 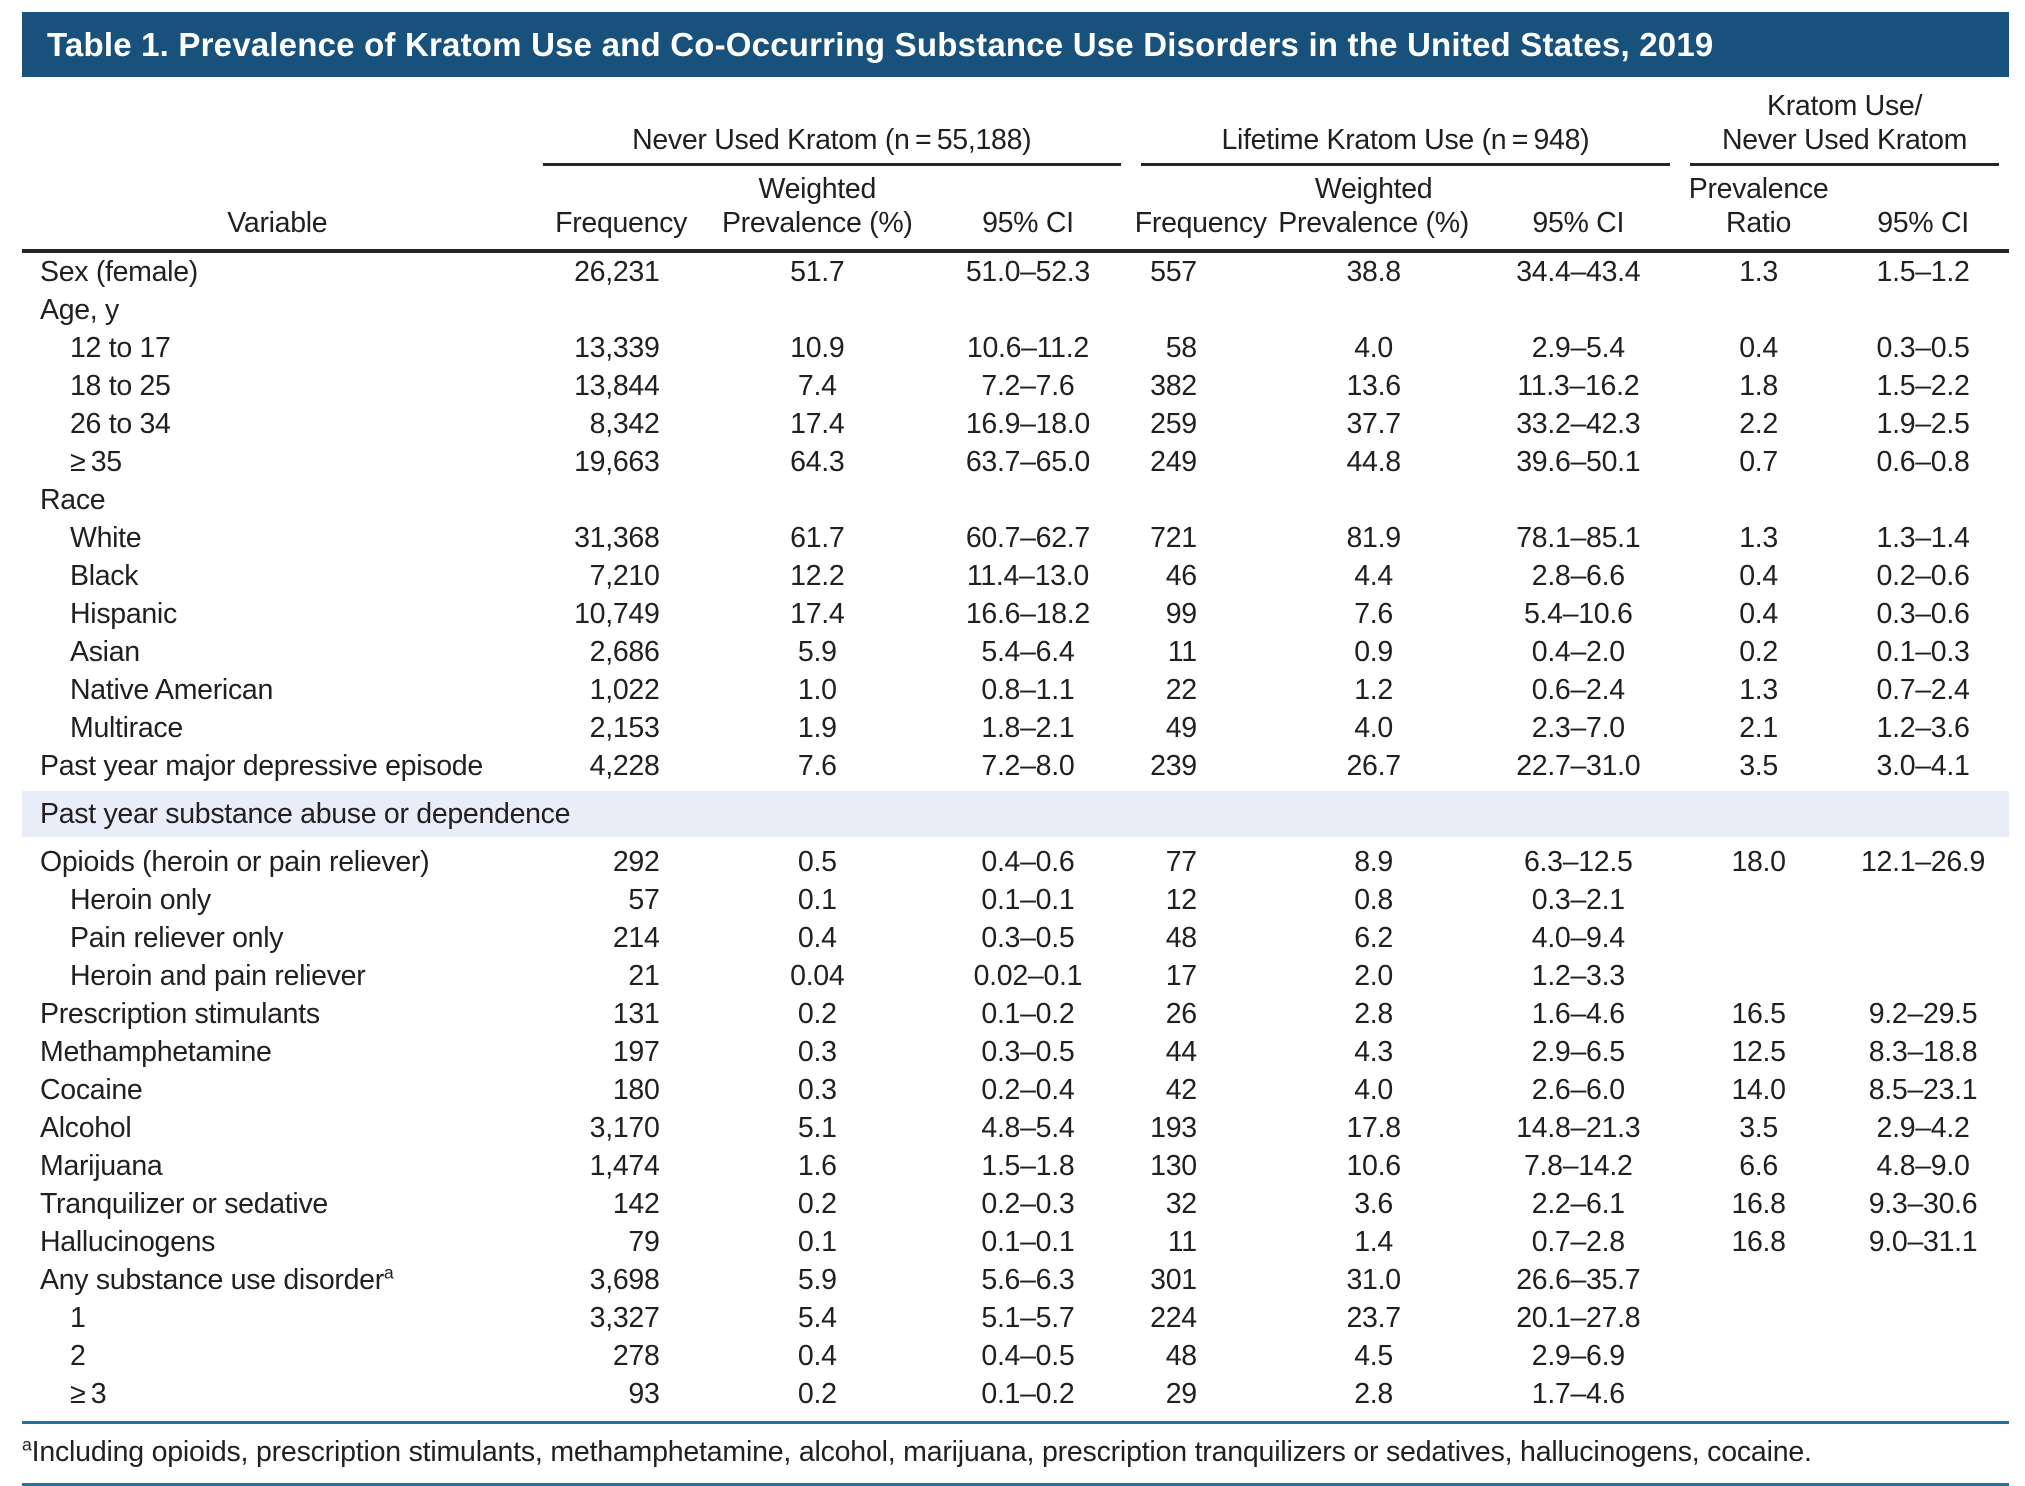 I want to click on table-cell: 0.8, so click(x=1373, y=900).